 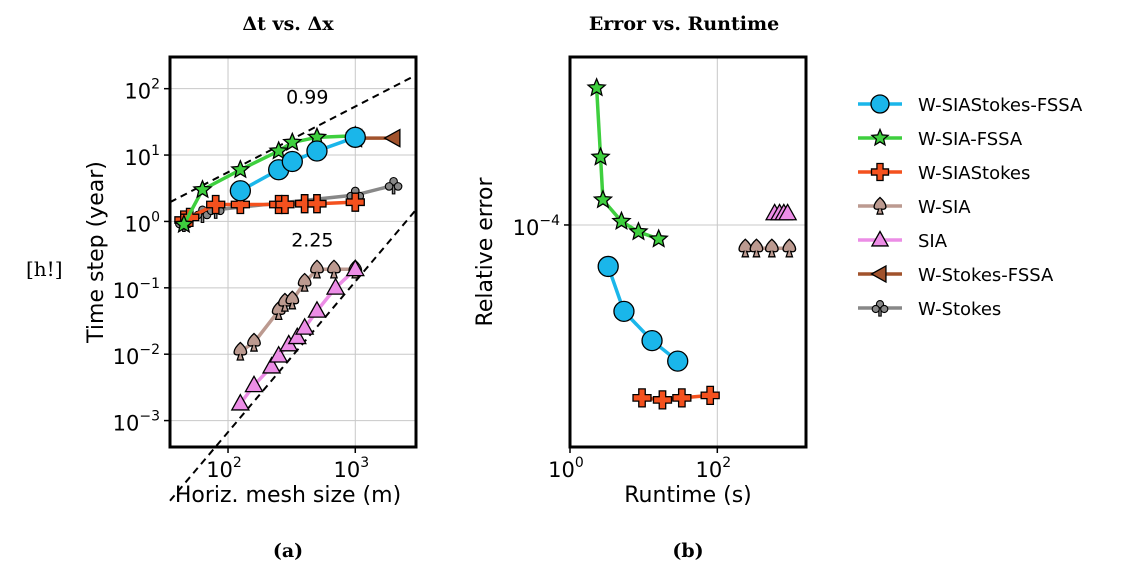 I want to click on panel-a-series-w-sia-fssa, so click(x=269, y=179).